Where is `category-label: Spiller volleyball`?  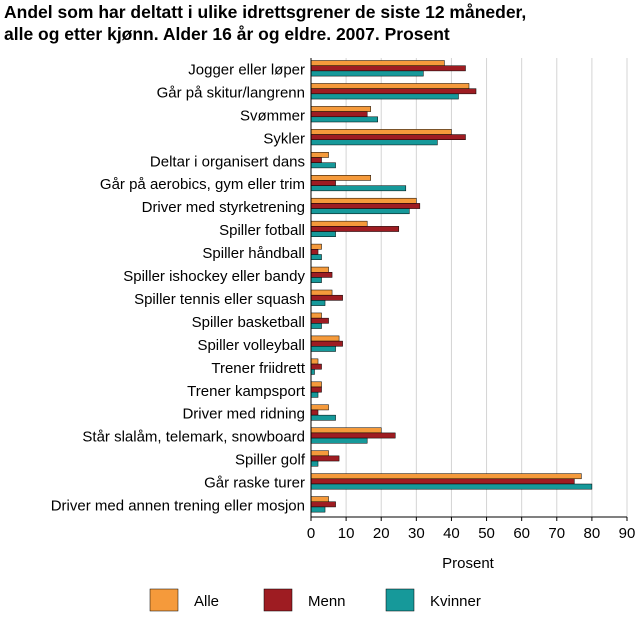 category-label: Spiller volleyball is located at coordinates (251, 345).